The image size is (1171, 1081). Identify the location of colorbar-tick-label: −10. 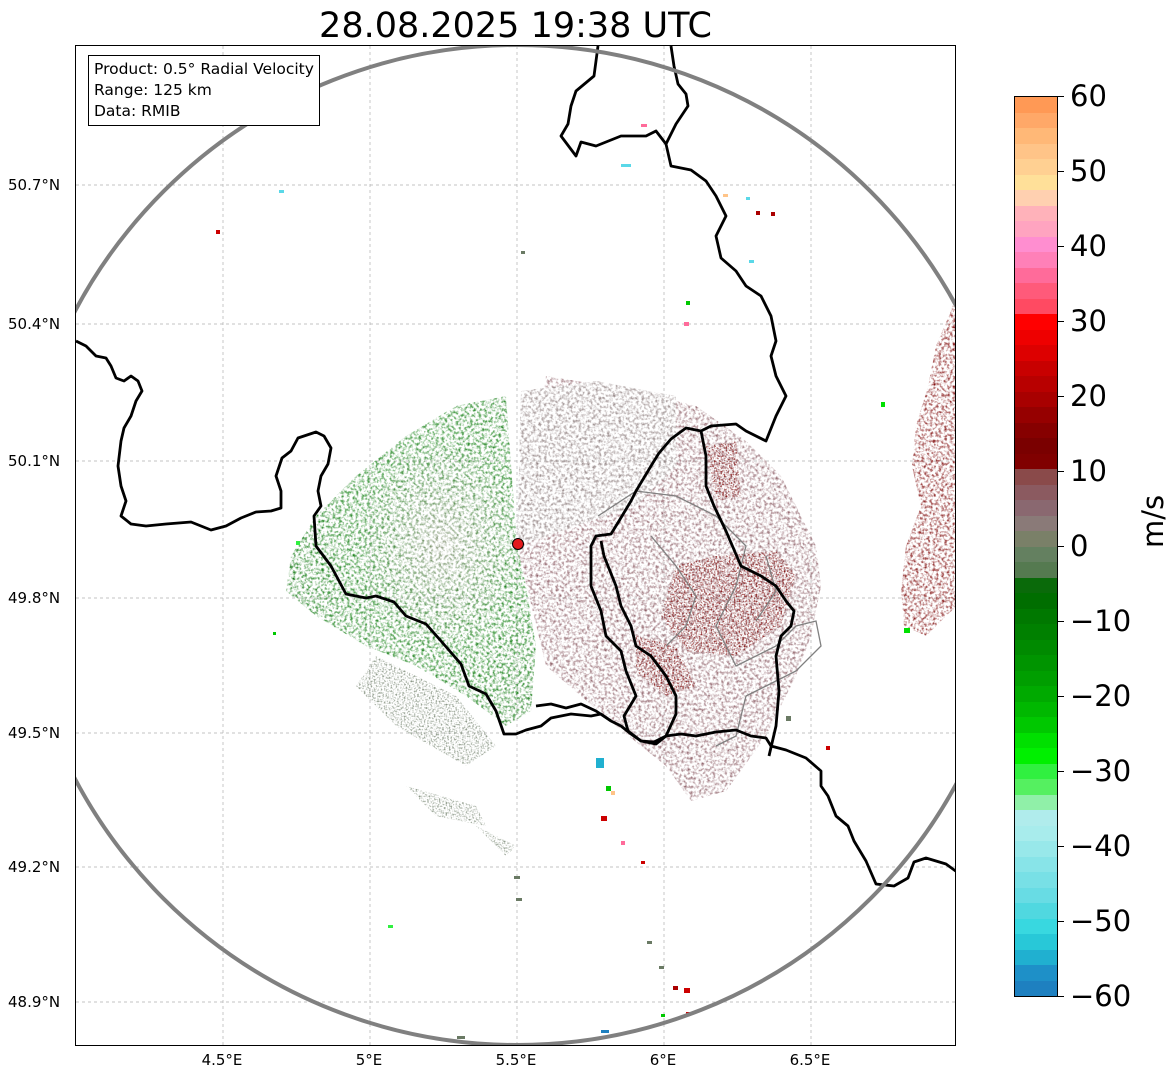
(1101, 621).